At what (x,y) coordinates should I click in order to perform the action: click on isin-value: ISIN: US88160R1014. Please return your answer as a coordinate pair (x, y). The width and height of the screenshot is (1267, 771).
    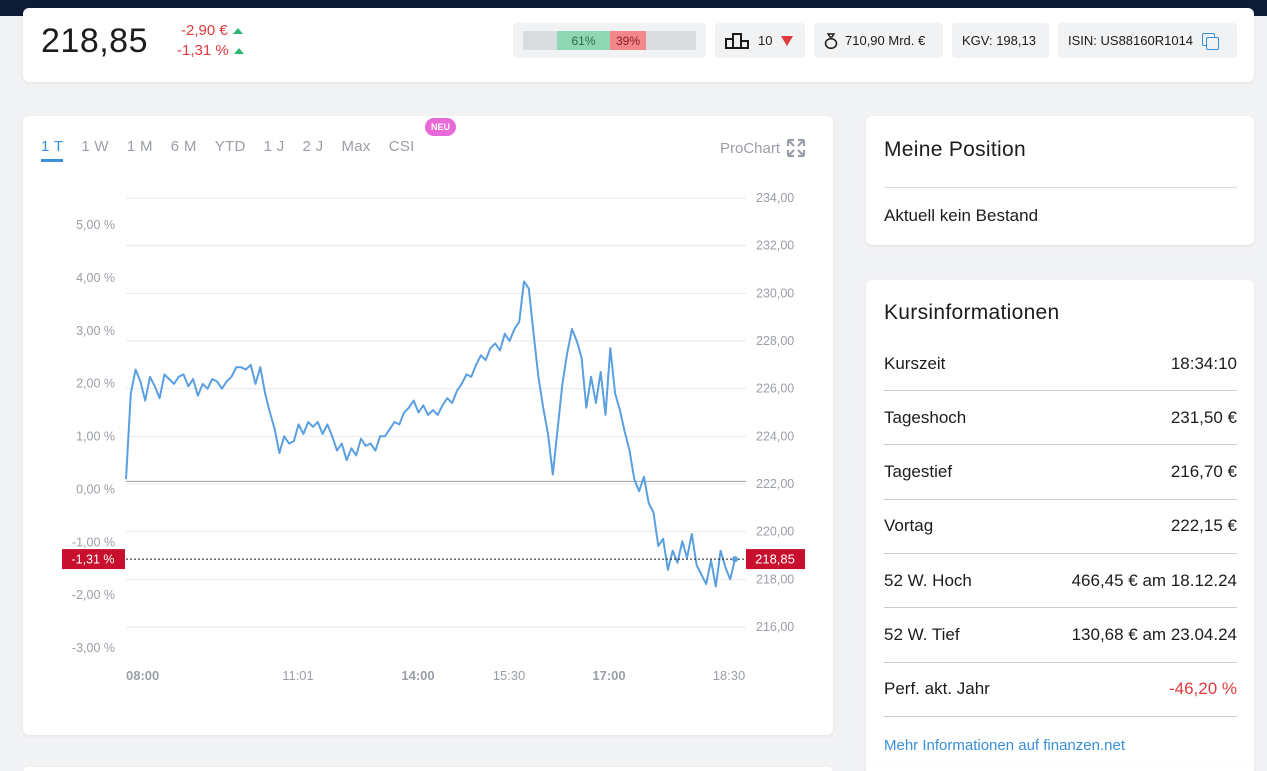
    Looking at the image, I should click on (1131, 40).